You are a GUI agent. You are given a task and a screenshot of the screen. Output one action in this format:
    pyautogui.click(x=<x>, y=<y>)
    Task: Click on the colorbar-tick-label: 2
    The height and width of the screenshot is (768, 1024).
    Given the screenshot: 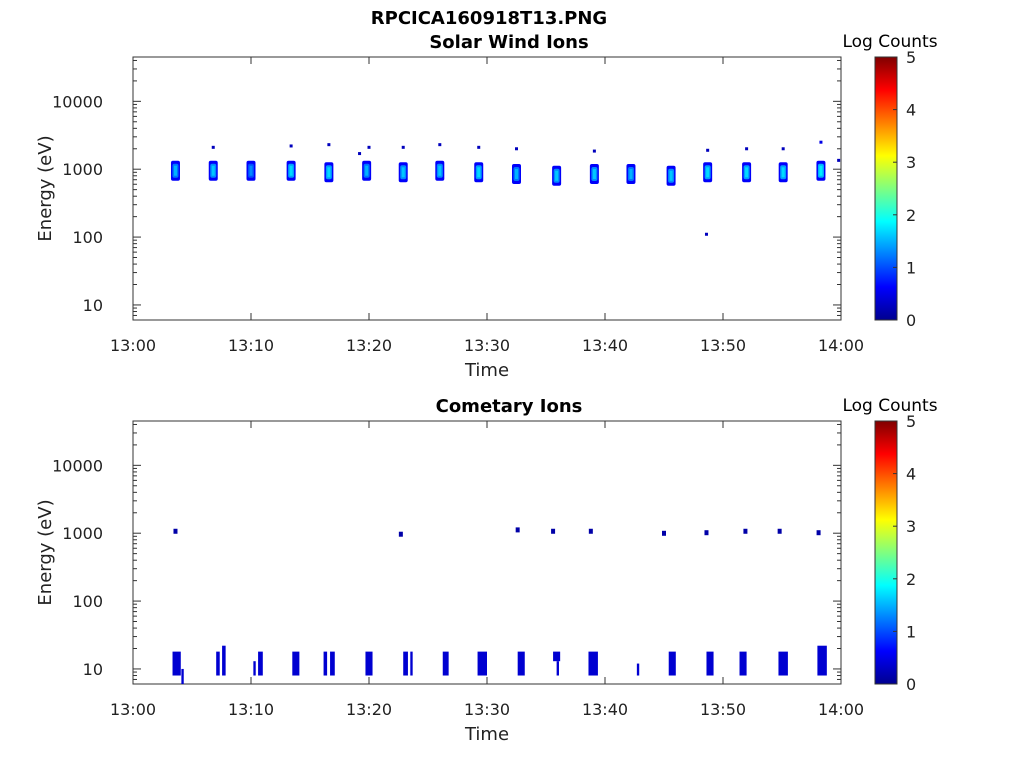 What is the action you would take?
    pyautogui.click(x=911, y=215)
    